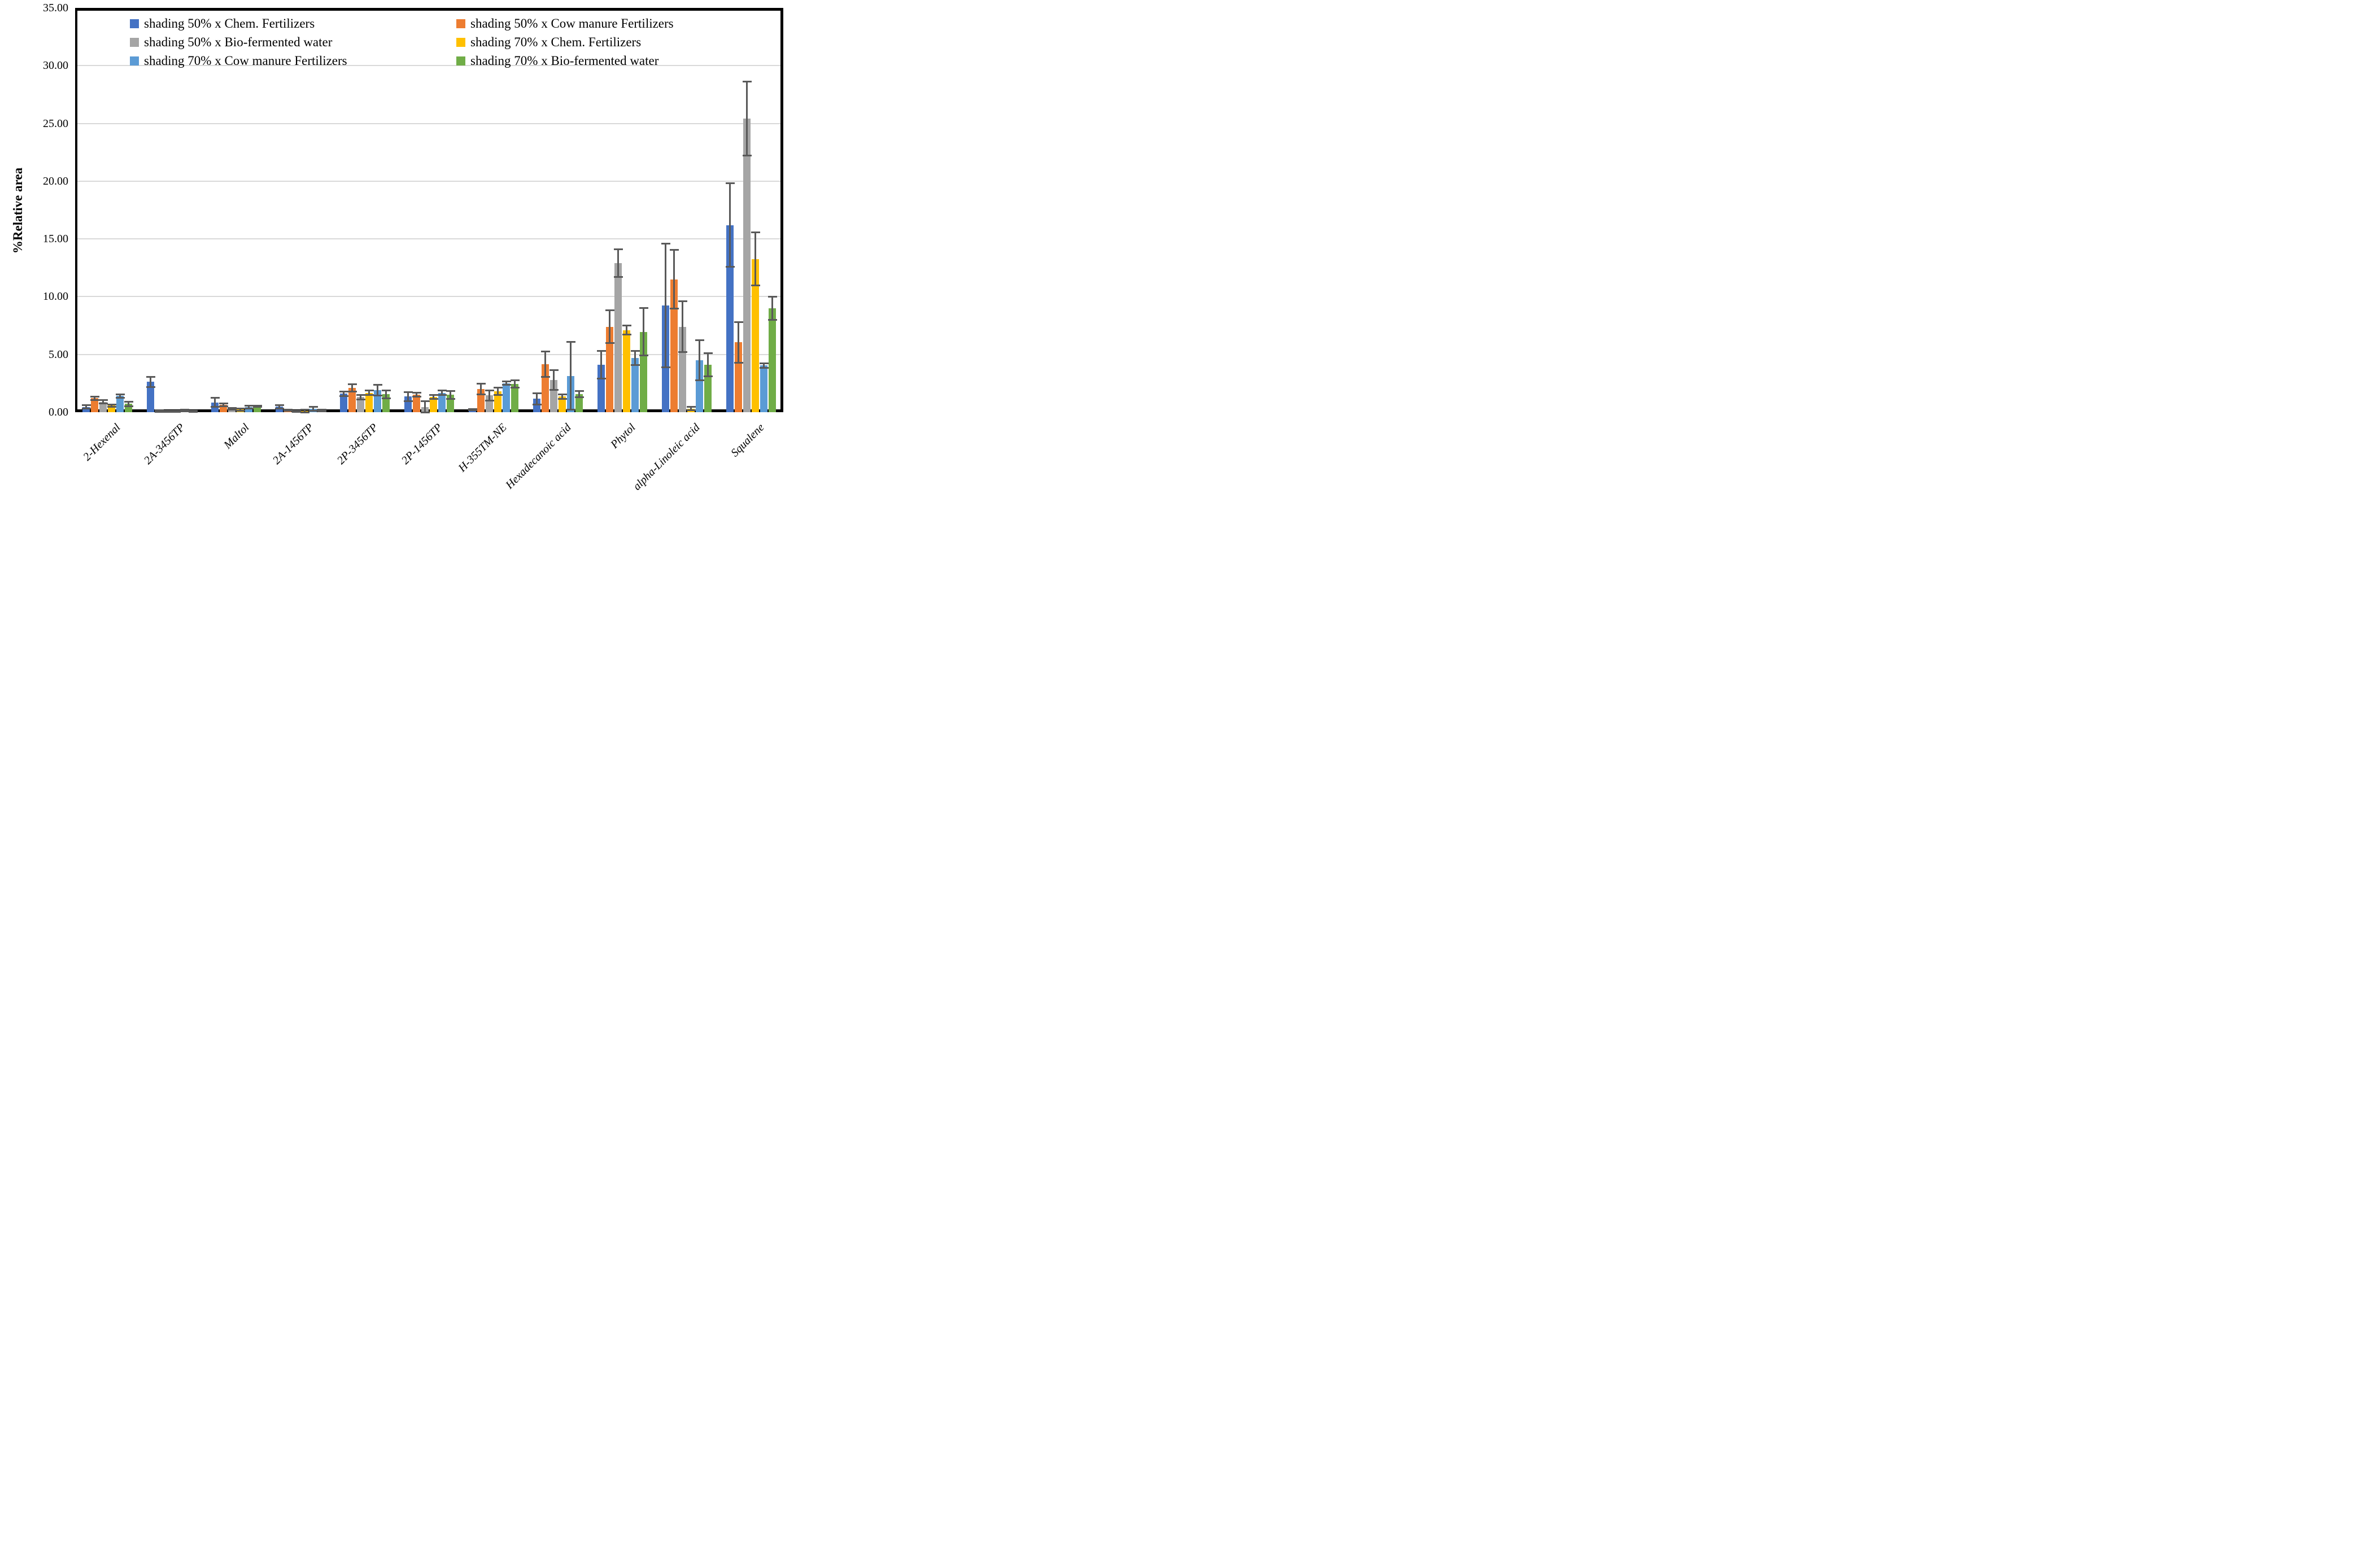  Describe the element at coordinates (682, 369) in the screenshot. I see `bar-alpha-Linoleic acid-s3` at that location.